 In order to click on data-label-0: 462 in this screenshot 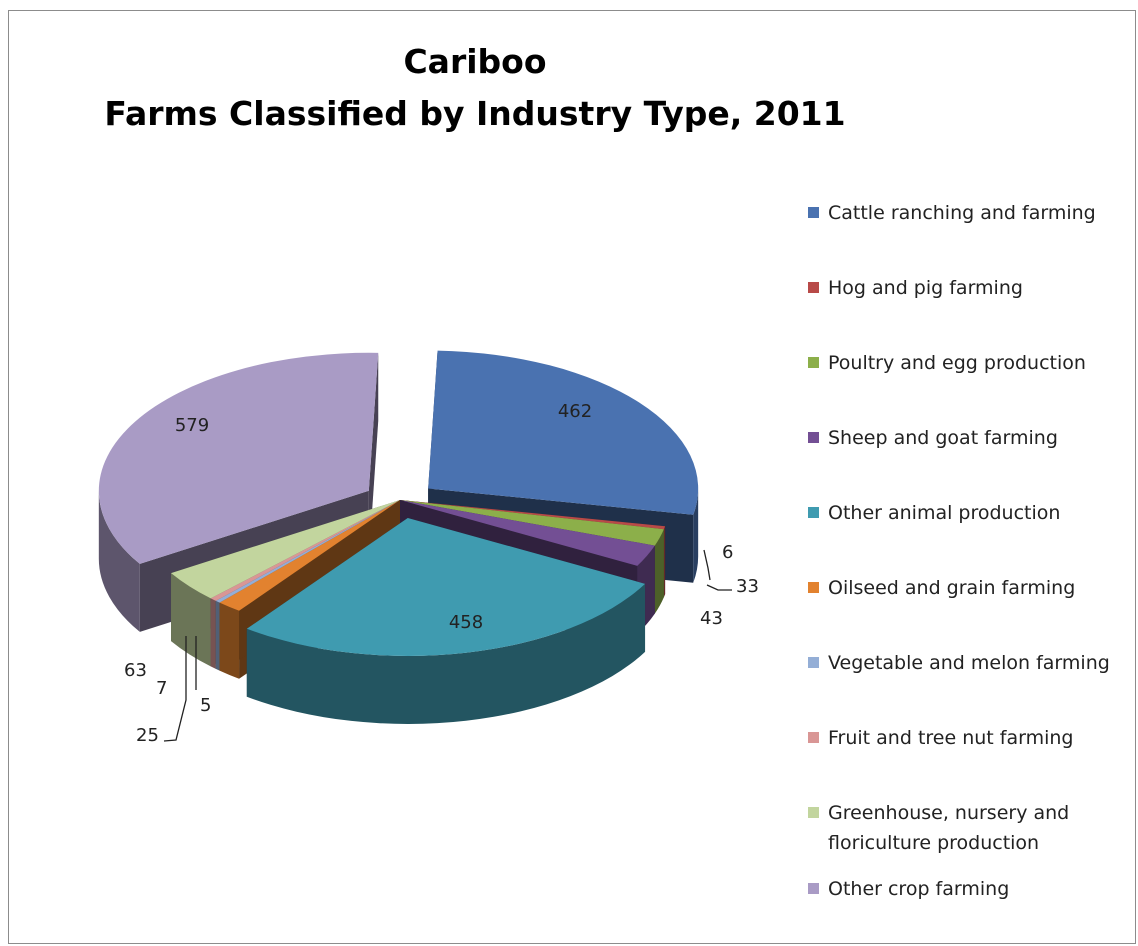, I will do `click(575, 411)`.